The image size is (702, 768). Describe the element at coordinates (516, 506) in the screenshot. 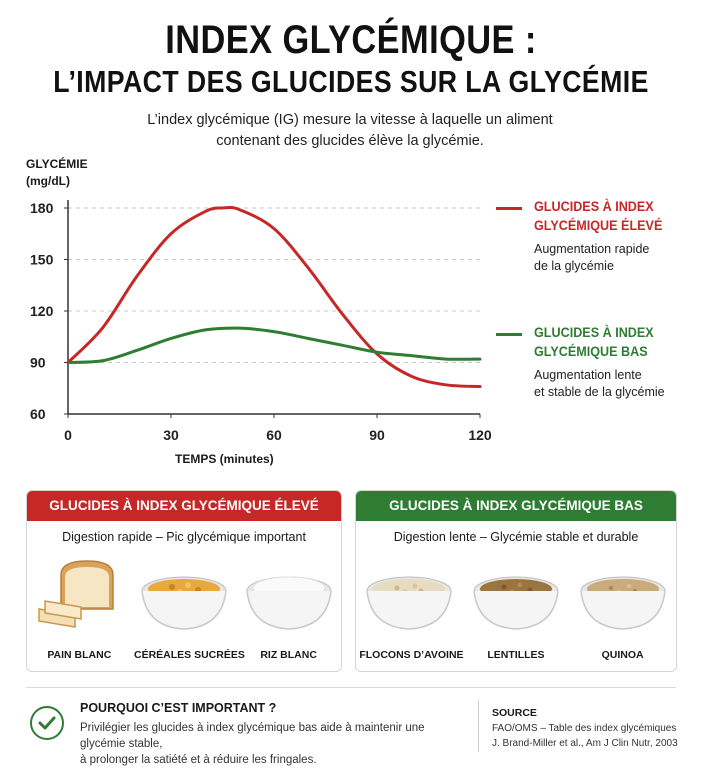

I see `low-gi-panel-header: GLUCIDES À INDEX GLYCÉMIQUE BAS` at that location.